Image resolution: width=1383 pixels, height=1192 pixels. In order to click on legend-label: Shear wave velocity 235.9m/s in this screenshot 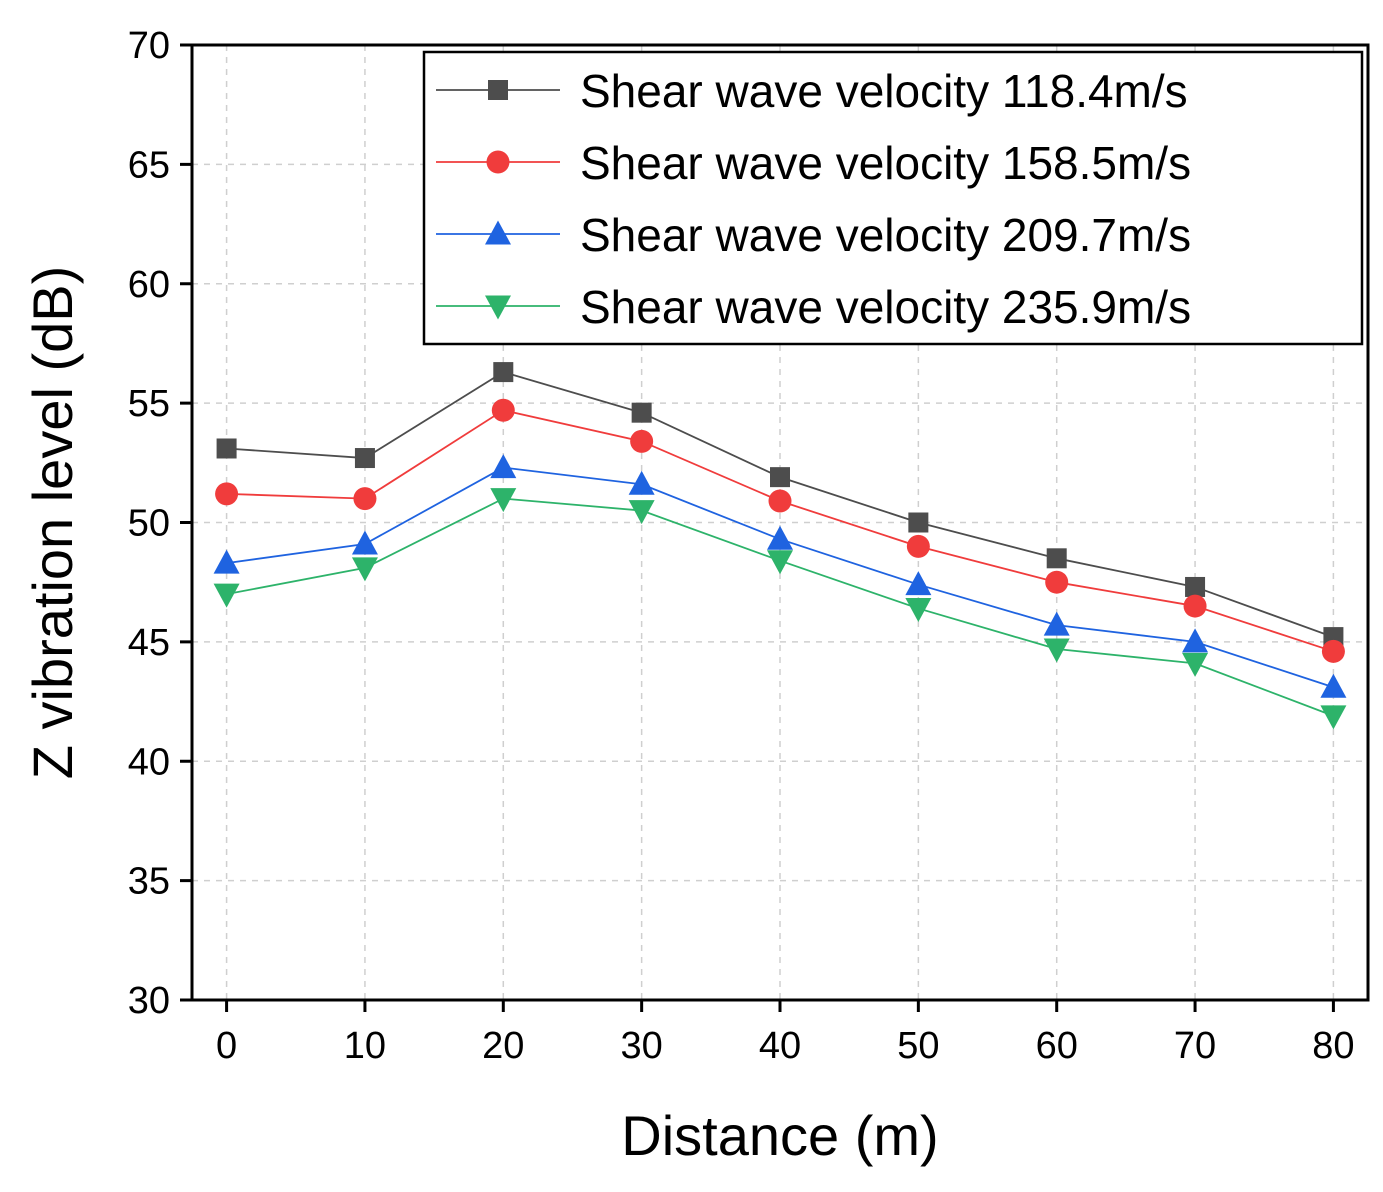, I will do `click(885, 307)`.